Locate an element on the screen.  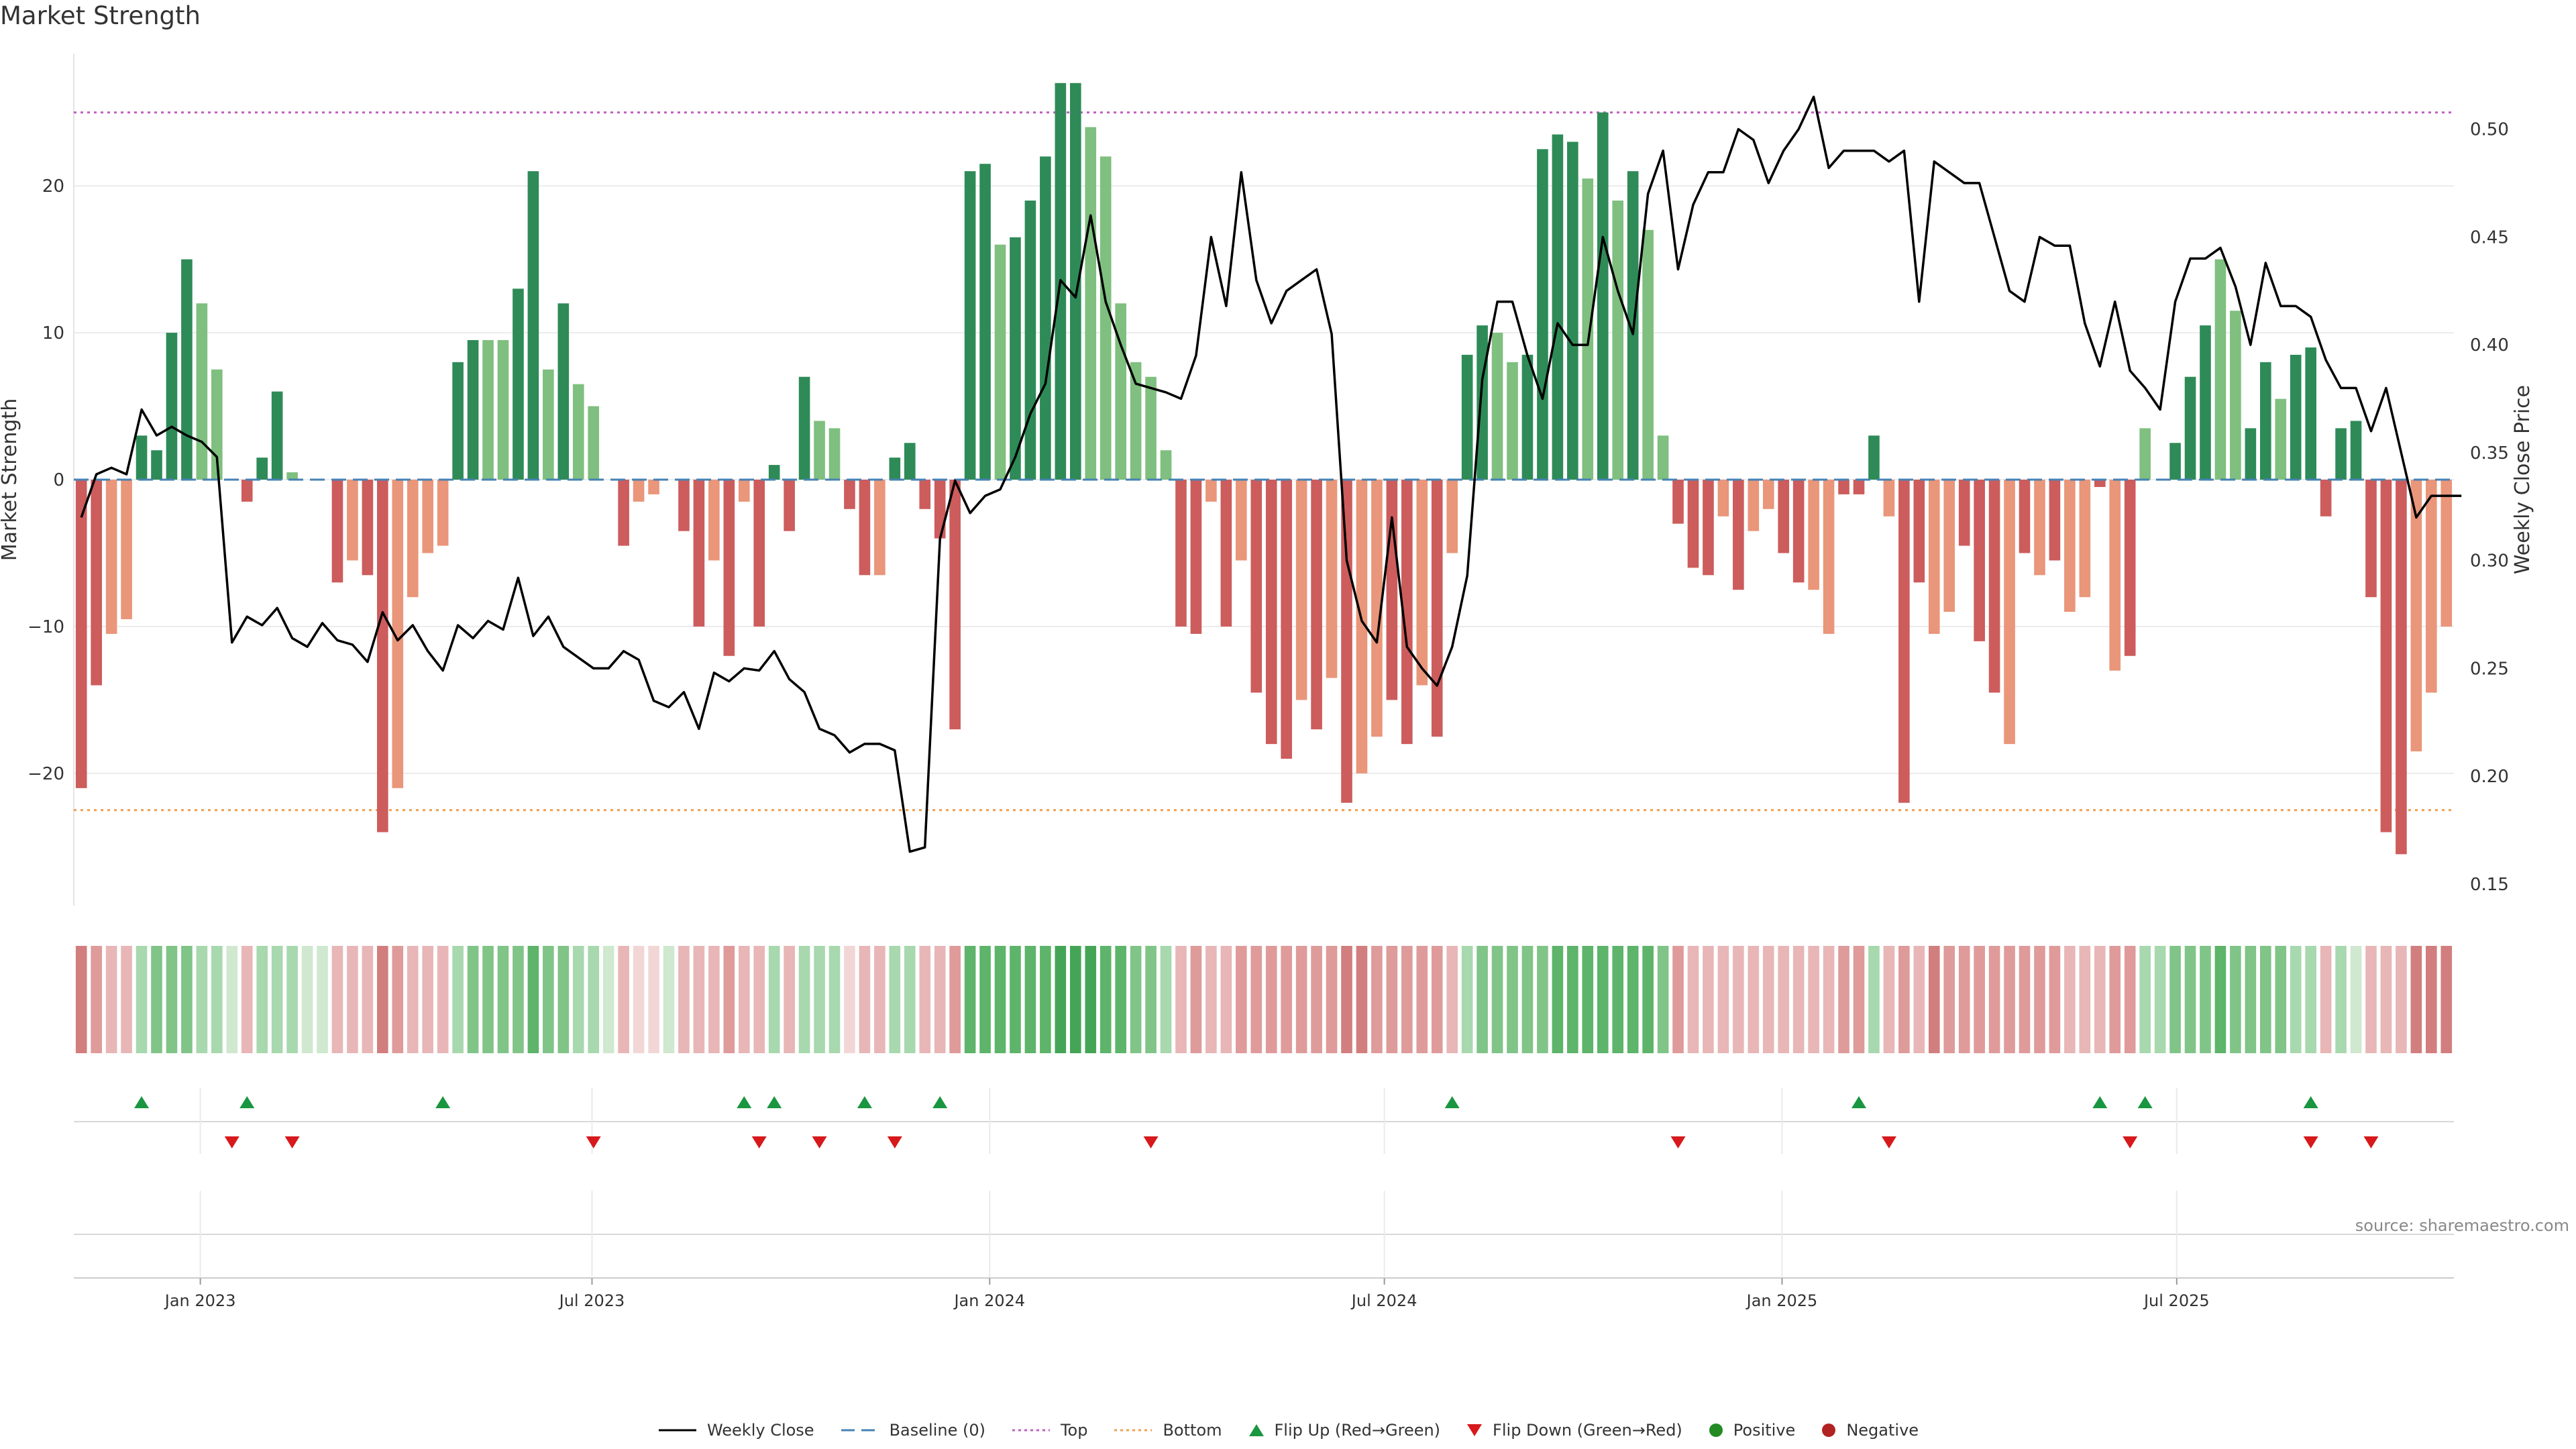
legend-item-bottom: Bottom is located at coordinates (1167, 1430).